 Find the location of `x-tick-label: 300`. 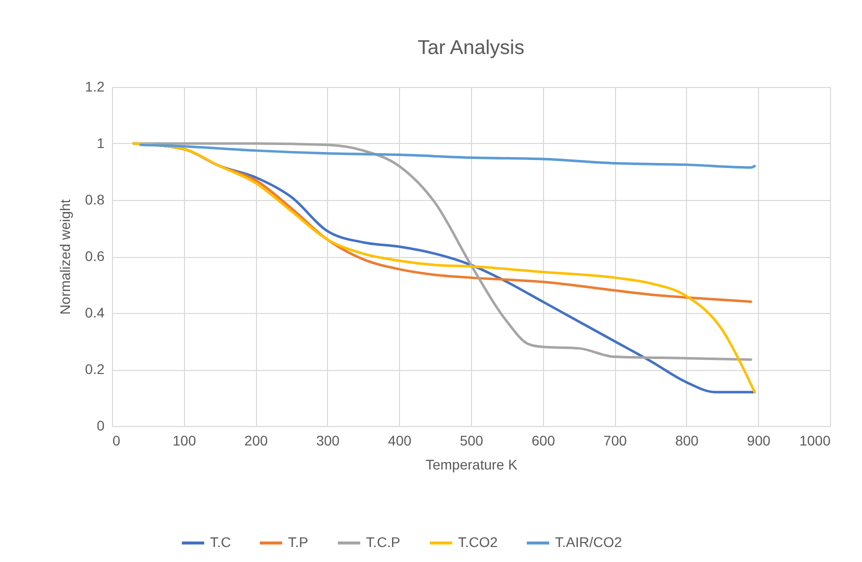

x-tick-label: 300 is located at coordinates (328, 440).